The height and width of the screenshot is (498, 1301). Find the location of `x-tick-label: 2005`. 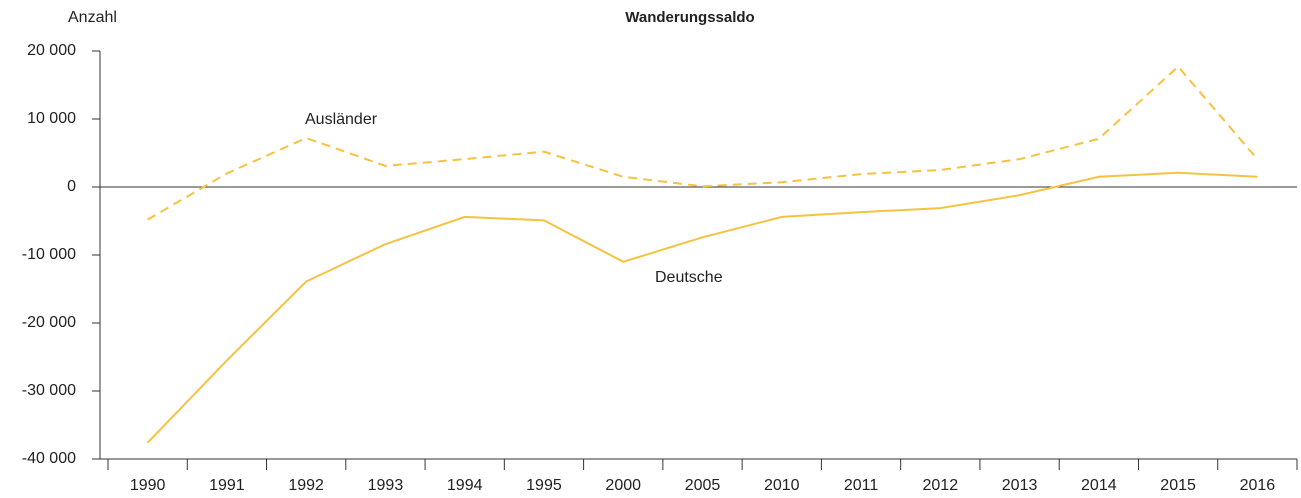

x-tick-label: 2005 is located at coordinates (703, 485).